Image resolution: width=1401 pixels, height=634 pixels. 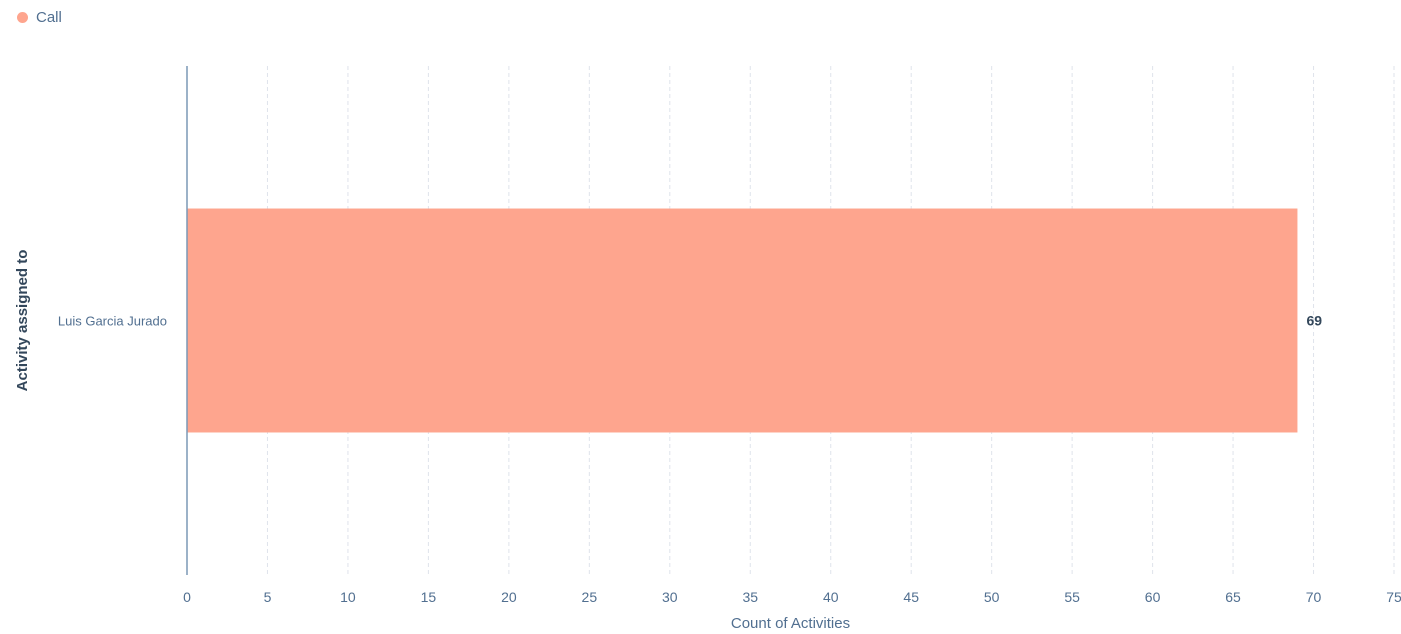 I want to click on x-tick-30: 30, so click(x=670, y=597).